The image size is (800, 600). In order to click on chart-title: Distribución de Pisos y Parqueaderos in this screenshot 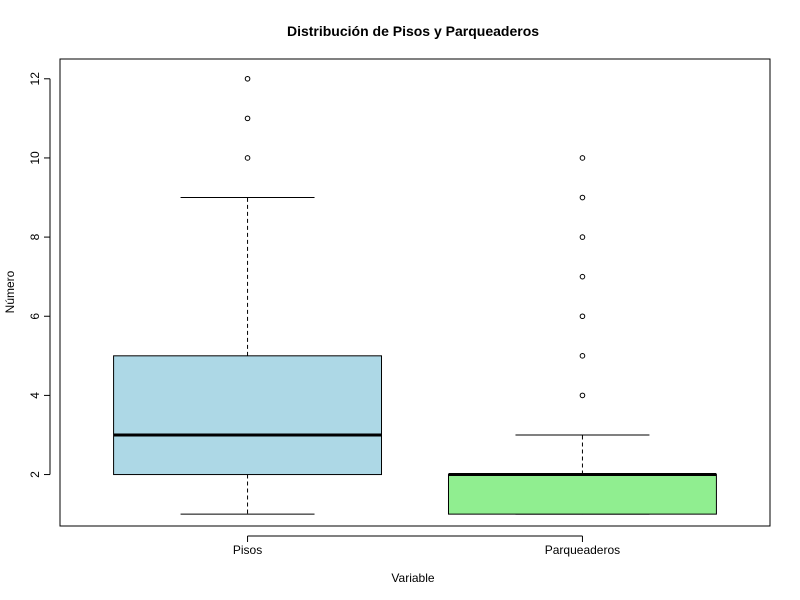, I will do `click(413, 31)`.